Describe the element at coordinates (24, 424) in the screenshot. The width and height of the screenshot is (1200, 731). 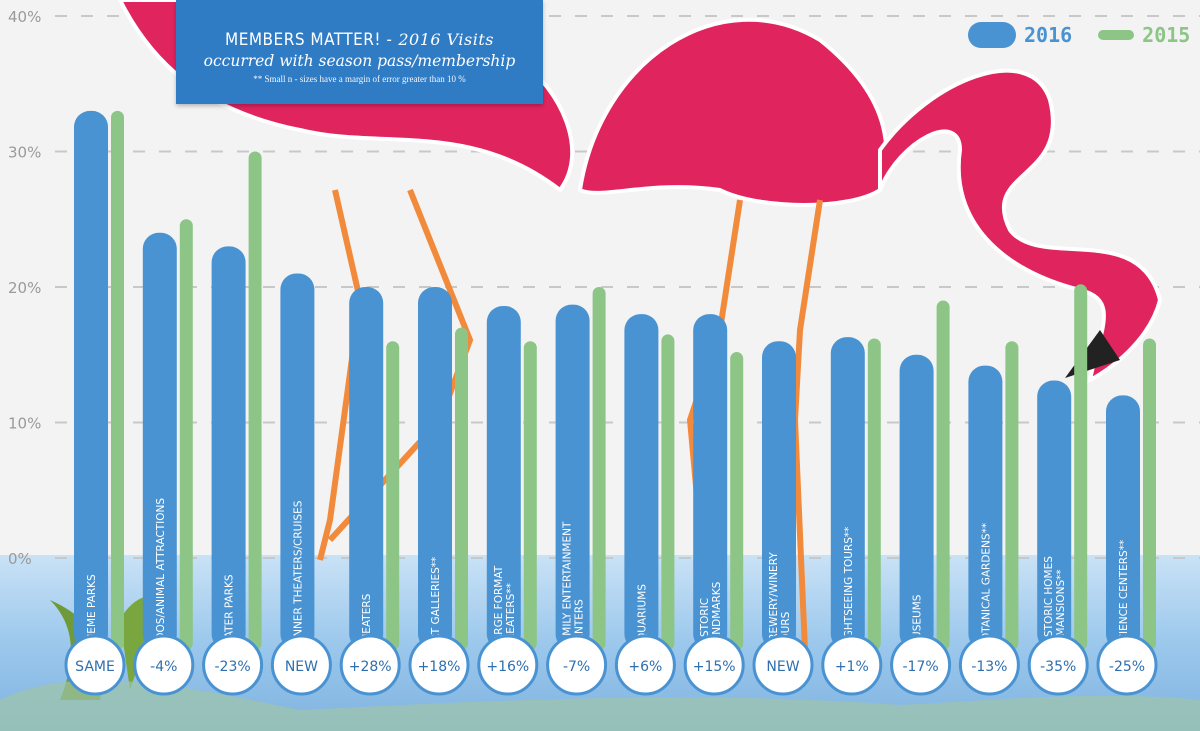
I see `y-tick-label: 10%` at that location.